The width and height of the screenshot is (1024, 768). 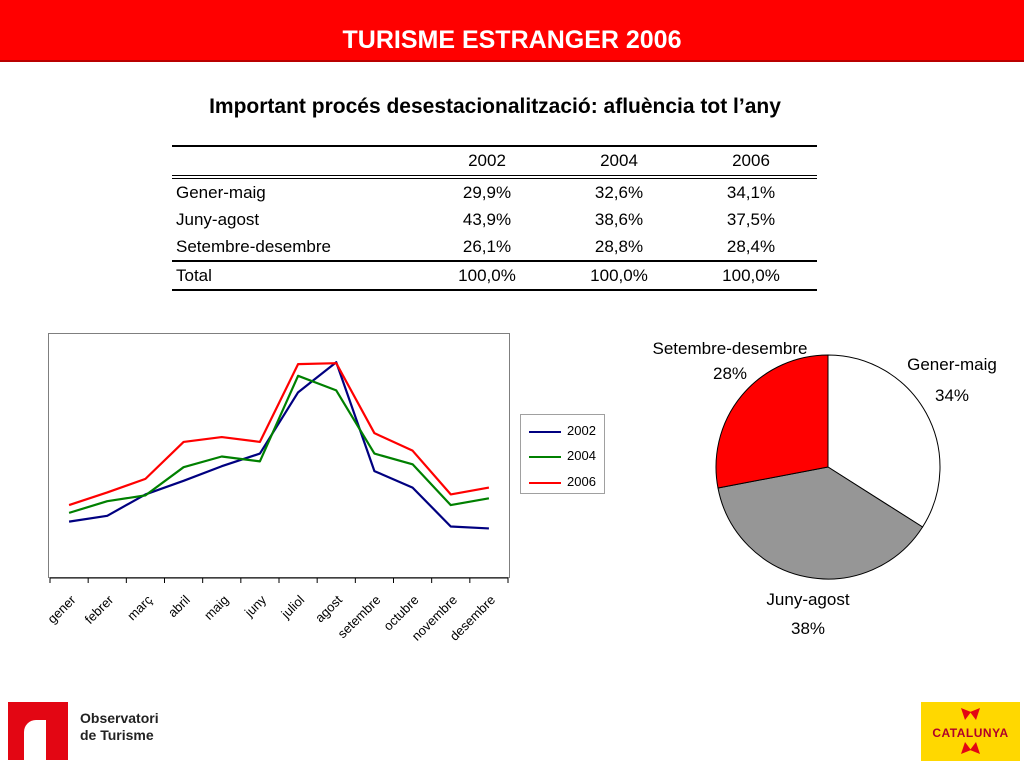 I want to click on table-cell: 32,6%, so click(x=619, y=192).